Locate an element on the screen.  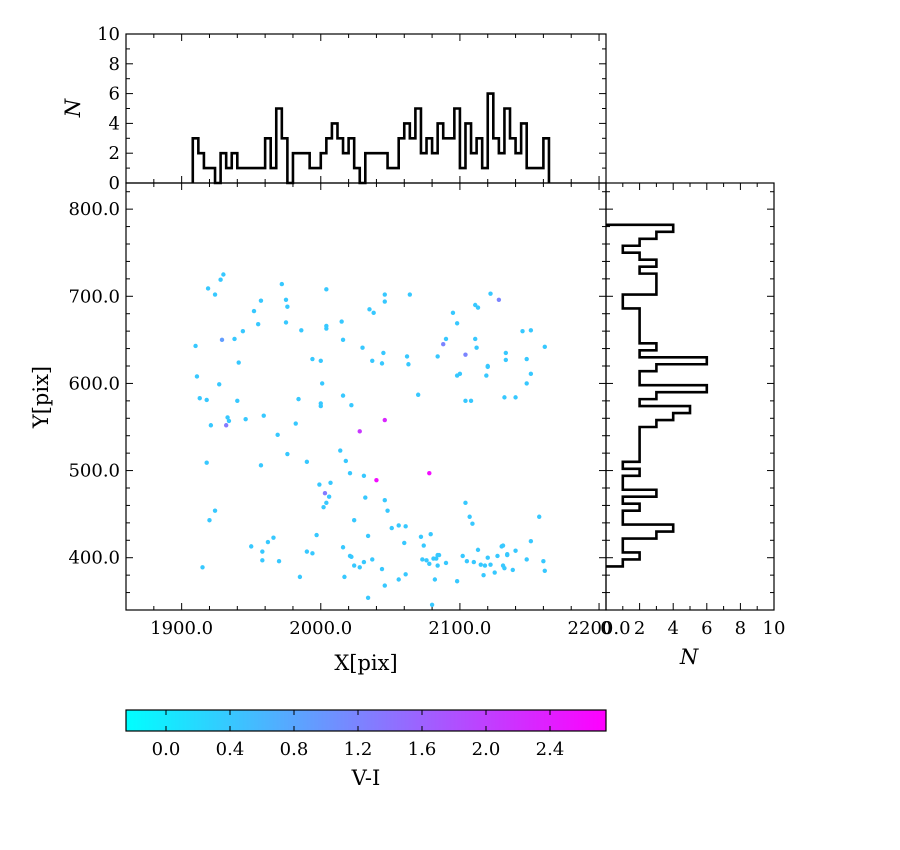
right-x-tick-label: 2 is located at coordinates (639, 628).